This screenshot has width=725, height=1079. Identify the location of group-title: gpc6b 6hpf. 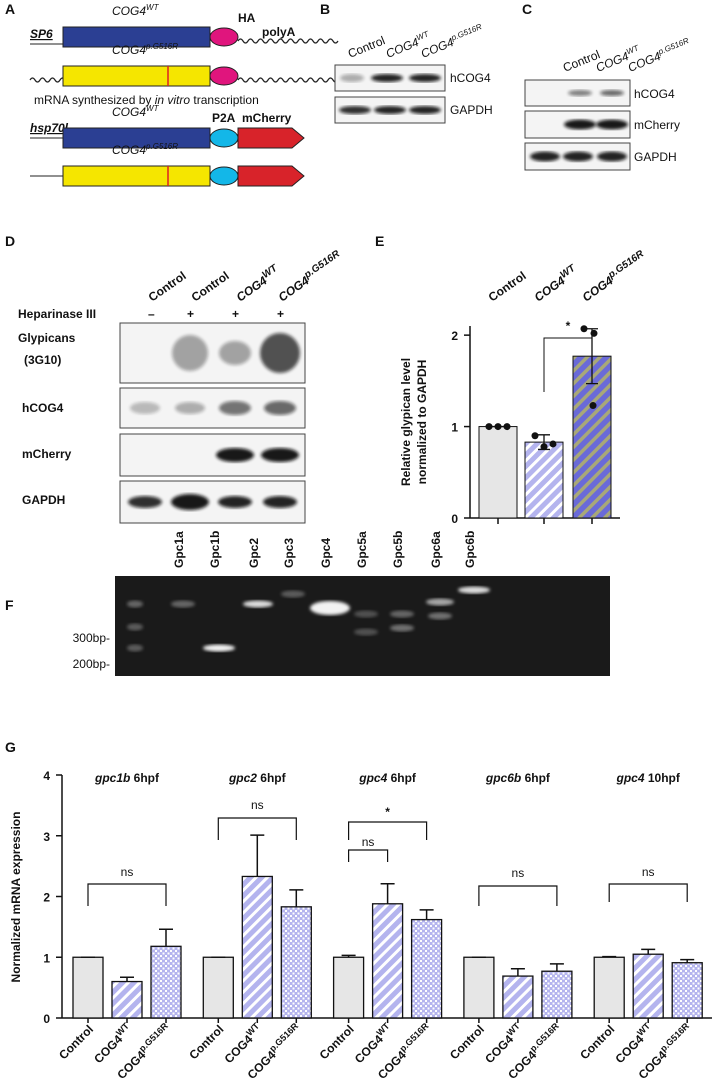
(518, 778).